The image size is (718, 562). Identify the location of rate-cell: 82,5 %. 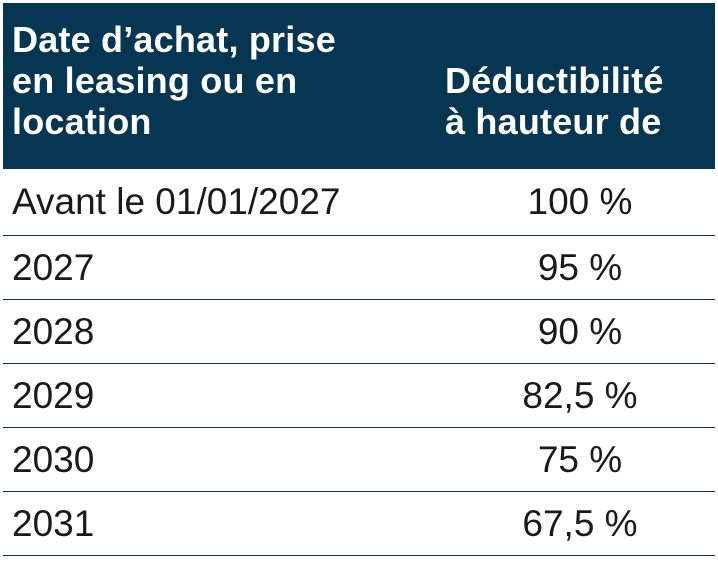
(580, 395).